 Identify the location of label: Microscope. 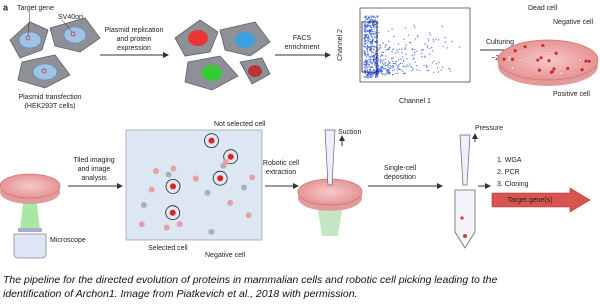
(68, 240).